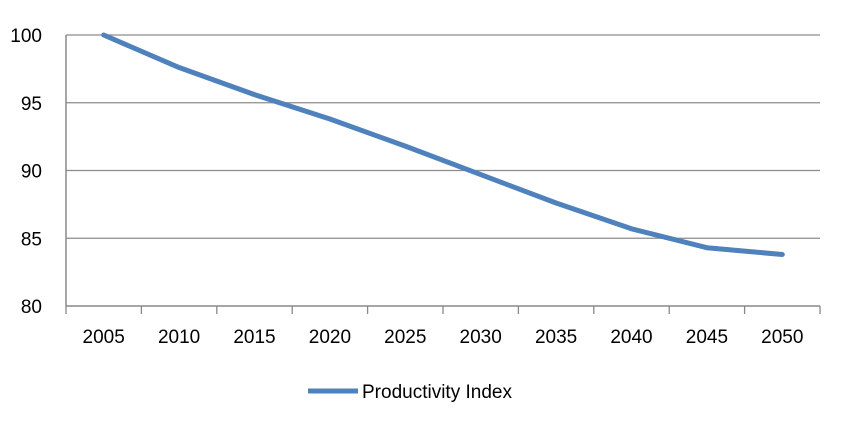 The width and height of the screenshot is (842, 422). What do you see at coordinates (330, 337) in the screenshot?
I see `x-tick-label: 2020` at bounding box center [330, 337].